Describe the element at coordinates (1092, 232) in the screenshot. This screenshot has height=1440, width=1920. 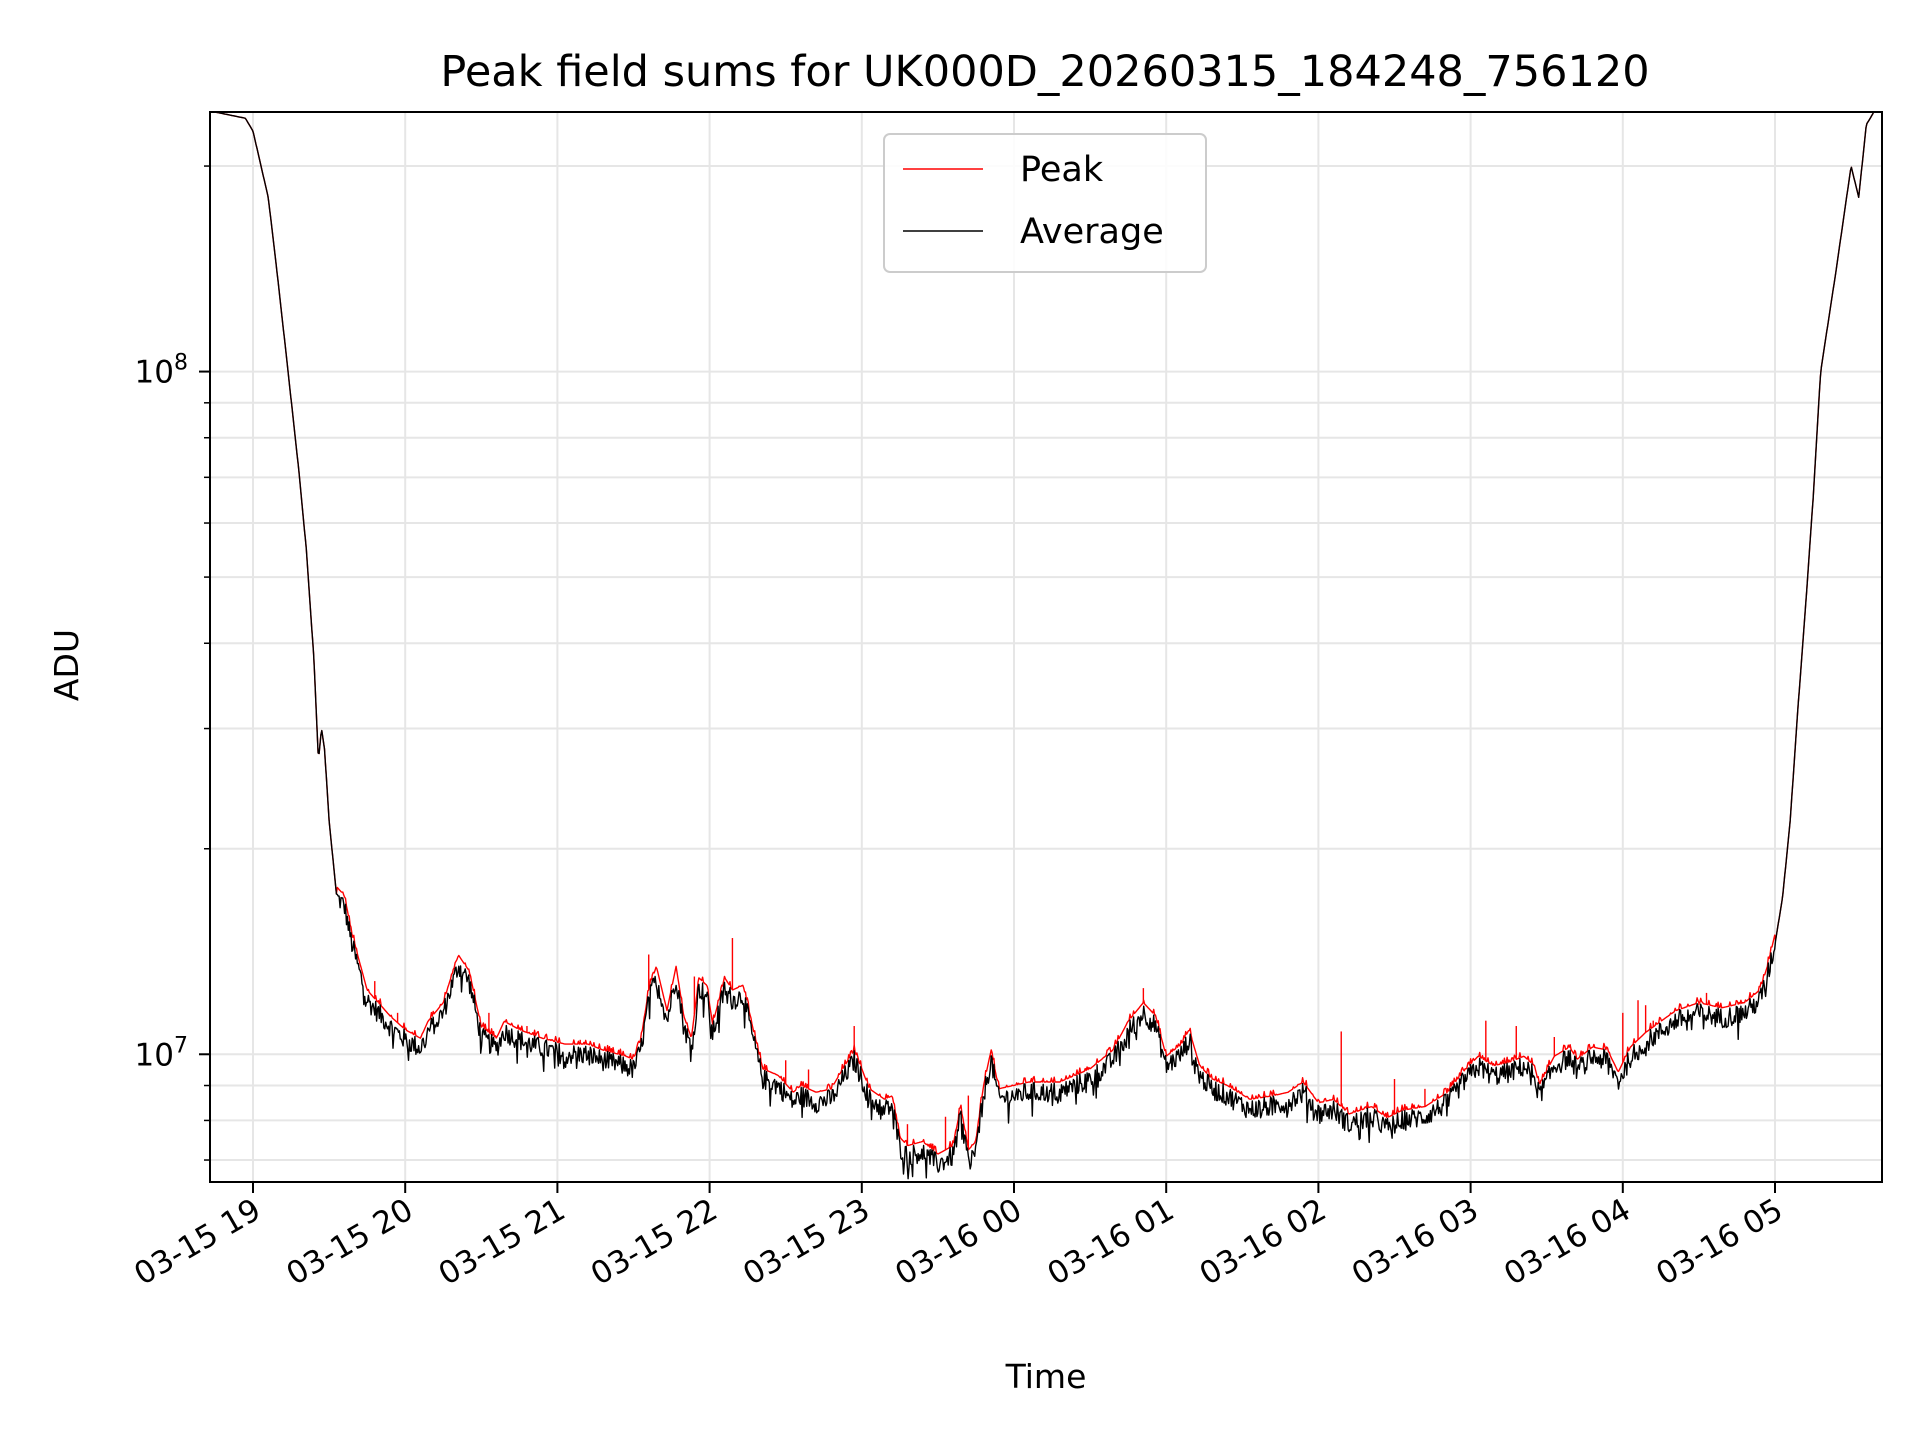
I see `legend-average-label: Average` at that location.